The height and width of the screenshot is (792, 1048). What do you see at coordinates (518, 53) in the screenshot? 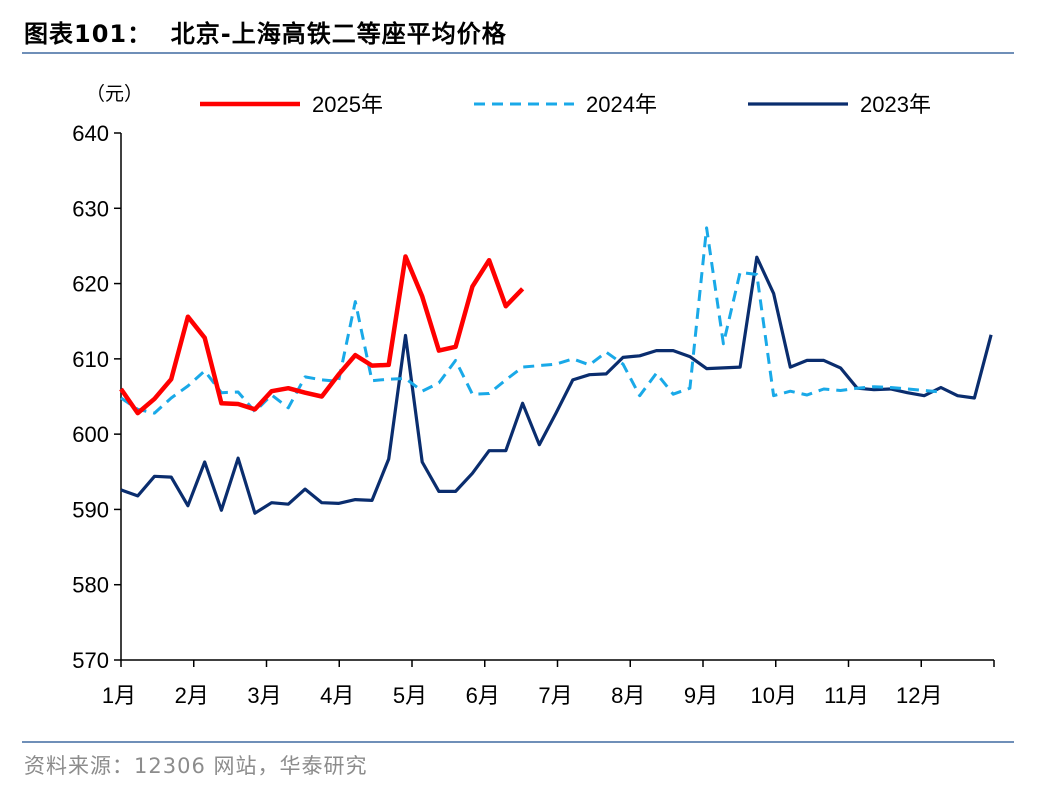
I see `title-rule` at bounding box center [518, 53].